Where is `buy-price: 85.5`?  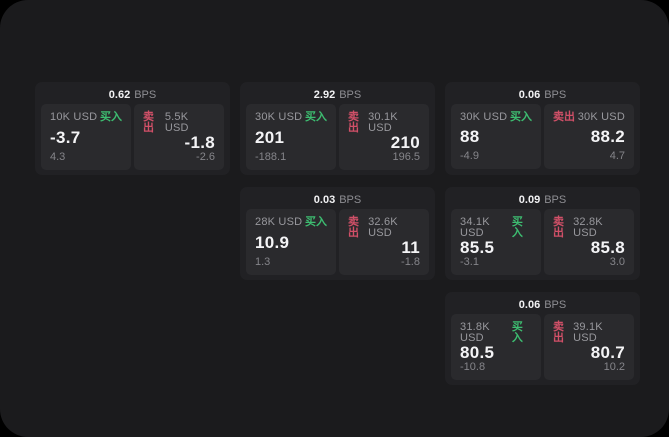 buy-price: 85.5 is located at coordinates (477, 247).